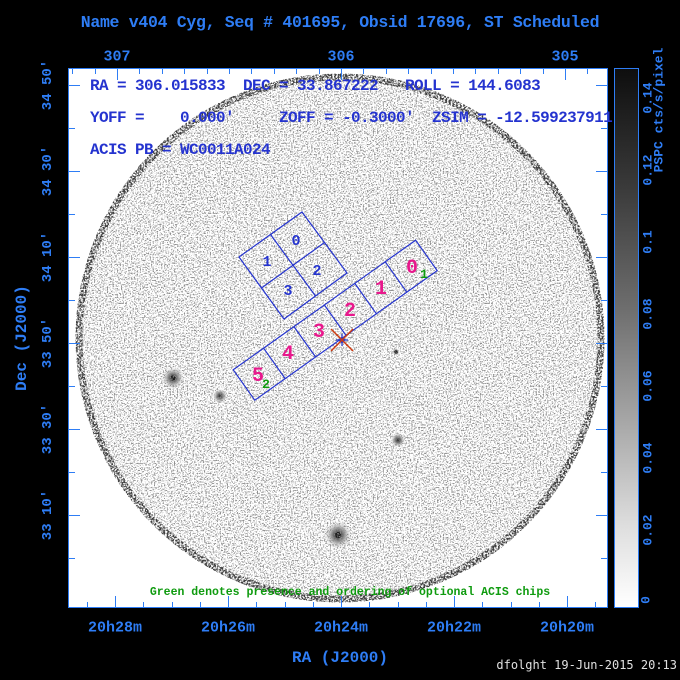  I want to click on colorbar-tick-label: 0.06, so click(648, 386).